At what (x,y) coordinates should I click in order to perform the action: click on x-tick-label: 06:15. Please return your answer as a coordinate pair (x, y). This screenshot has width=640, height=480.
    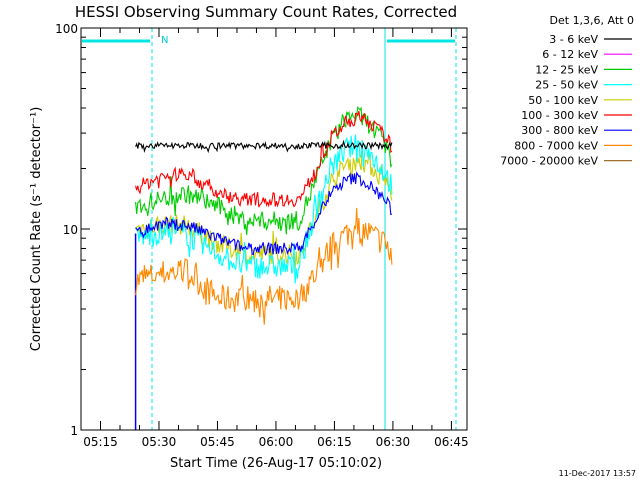
    Looking at the image, I should click on (334, 442).